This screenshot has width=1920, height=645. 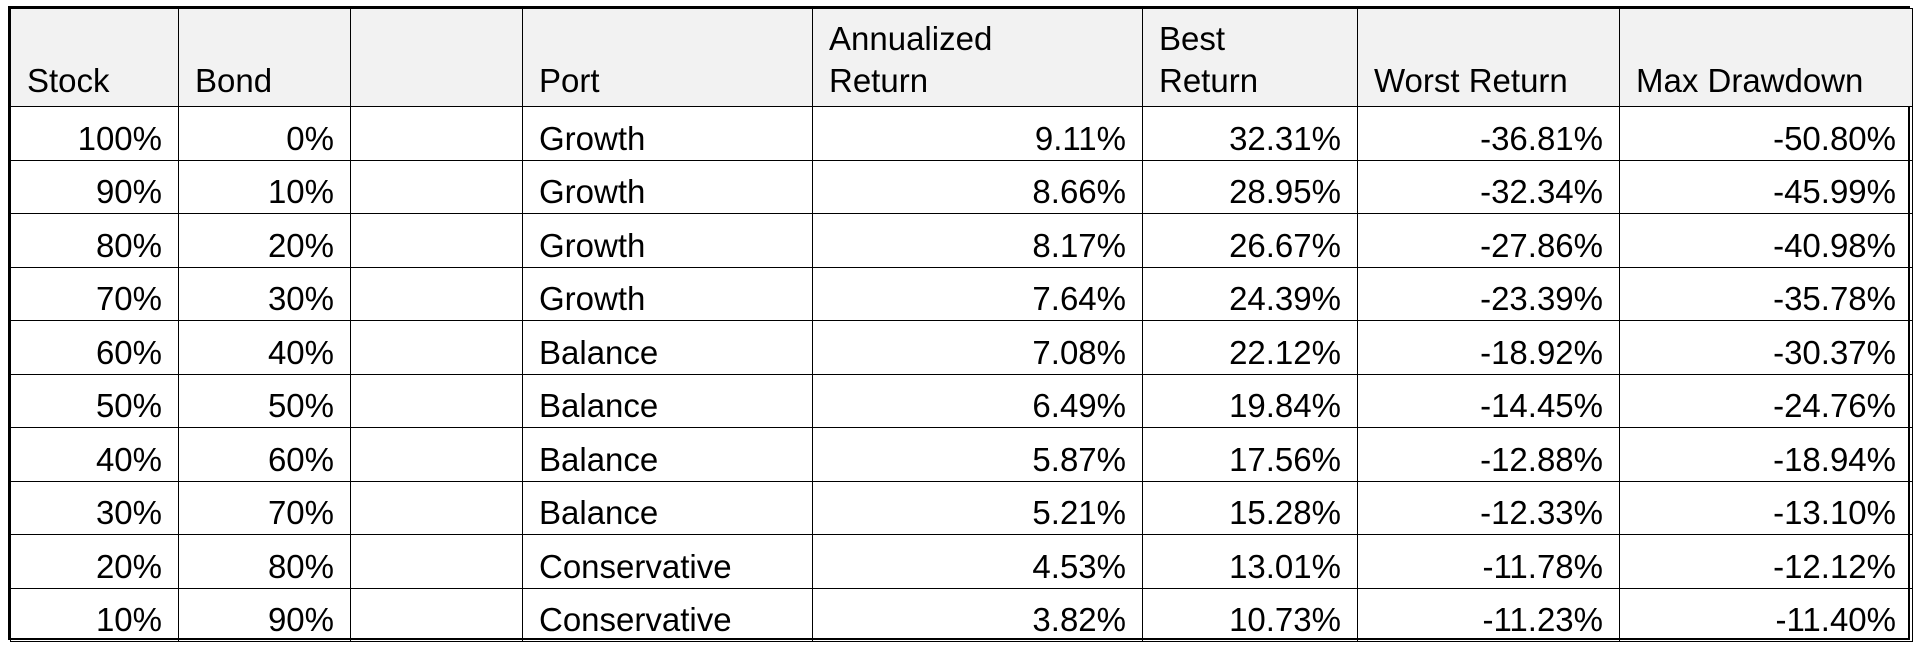 I want to click on header-max-drawdown: Max Drawdown, so click(x=1766, y=57).